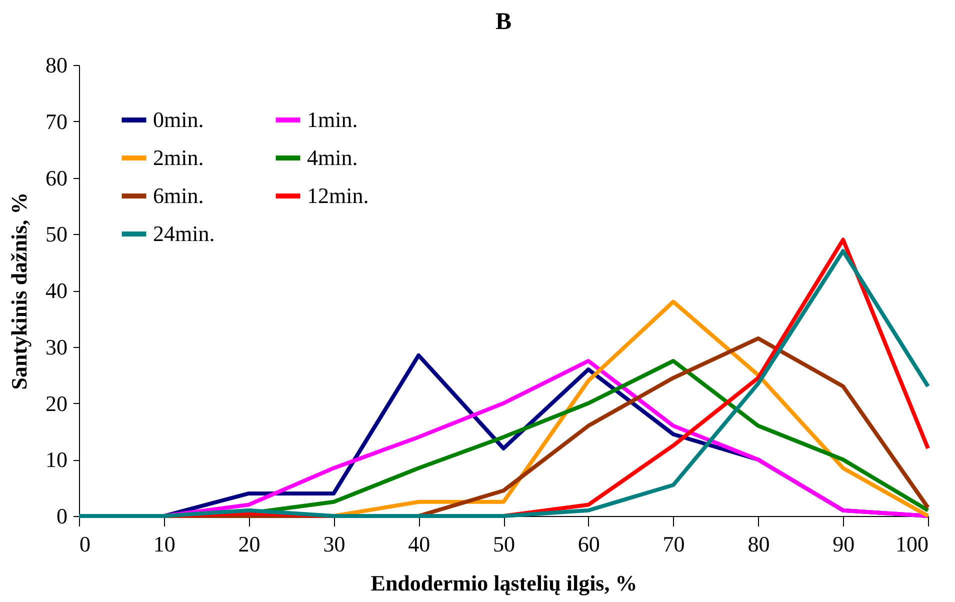 This screenshot has width=955, height=602. Describe the element at coordinates (332, 157) in the screenshot. I see `legend-label: 4min.` at that location.